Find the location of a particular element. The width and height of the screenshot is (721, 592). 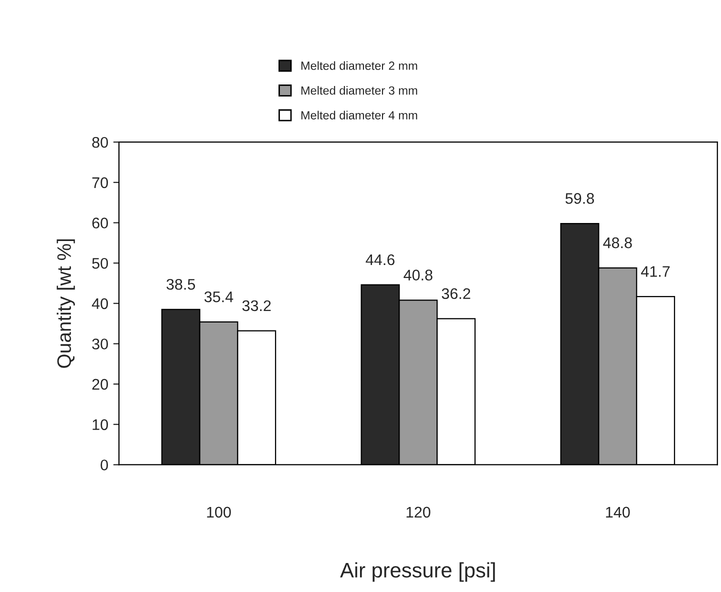

y-tick-label: 10 is located at coordinates (100, 424).